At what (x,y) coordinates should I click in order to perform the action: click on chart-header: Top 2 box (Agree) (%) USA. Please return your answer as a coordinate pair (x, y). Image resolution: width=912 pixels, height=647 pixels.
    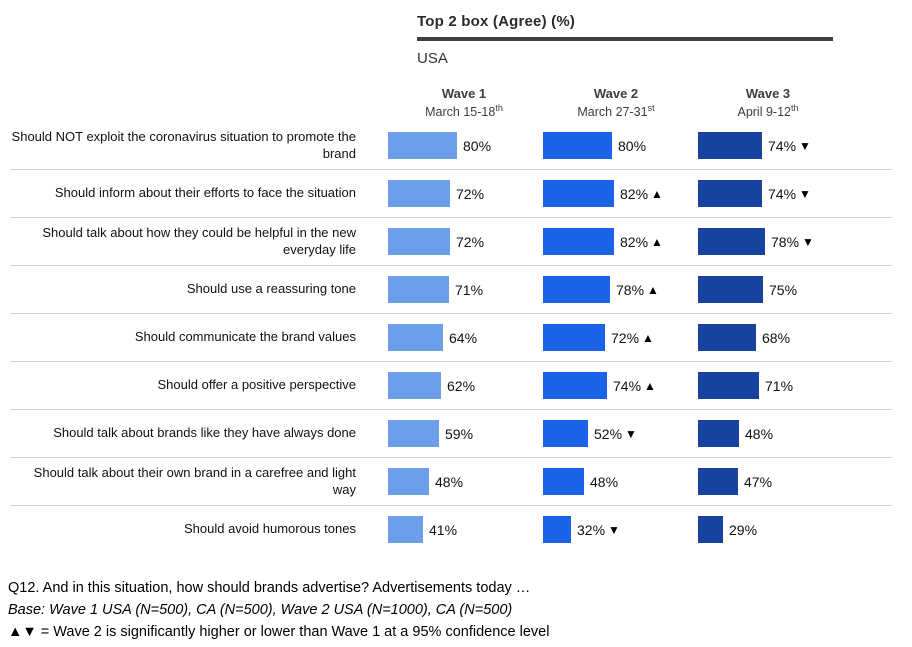
    Looking at the image, I should click on (632, 40).